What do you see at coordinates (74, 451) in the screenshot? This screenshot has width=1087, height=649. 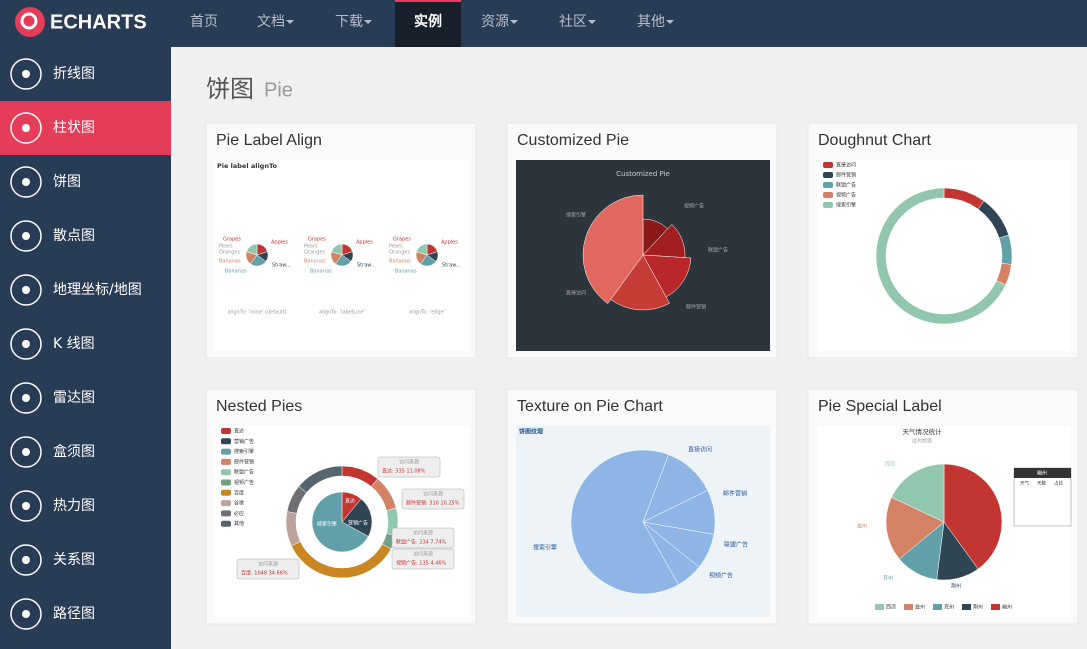 I see `sidebar-item: 盒须图` at bounding box center [74, 451].